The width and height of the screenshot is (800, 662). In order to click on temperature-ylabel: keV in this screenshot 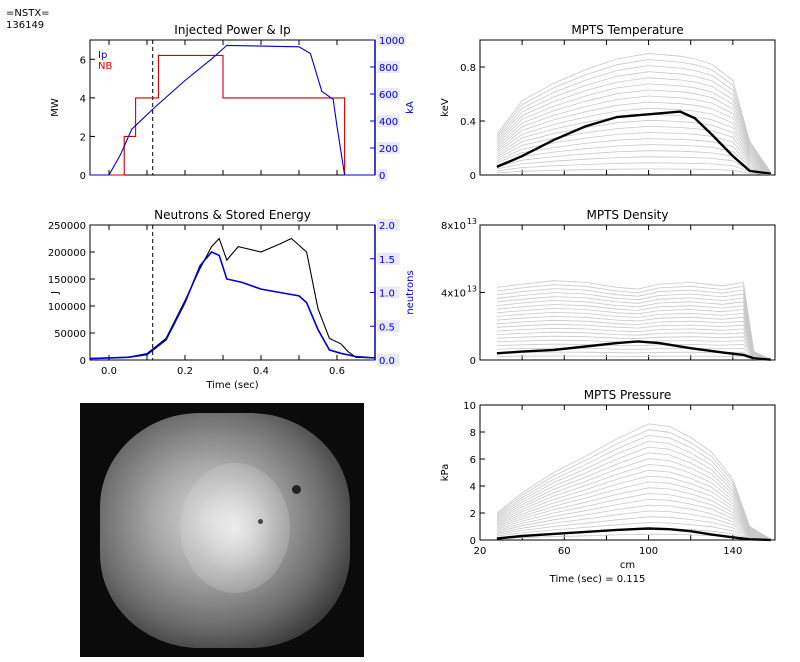, I will do `click(445, 107)`.